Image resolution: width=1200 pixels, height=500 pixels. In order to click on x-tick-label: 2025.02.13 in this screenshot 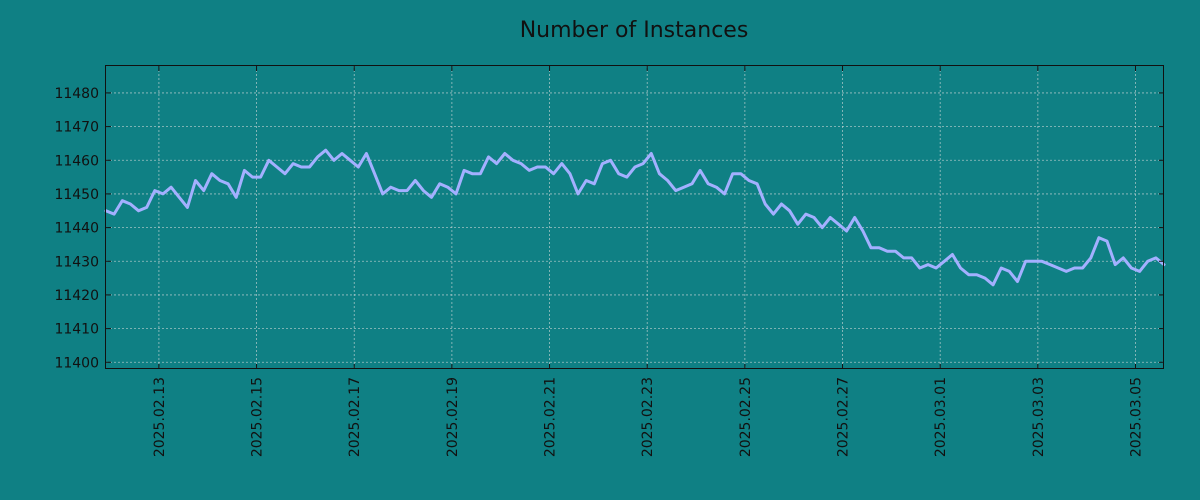, I will do `click(160, 417)`.